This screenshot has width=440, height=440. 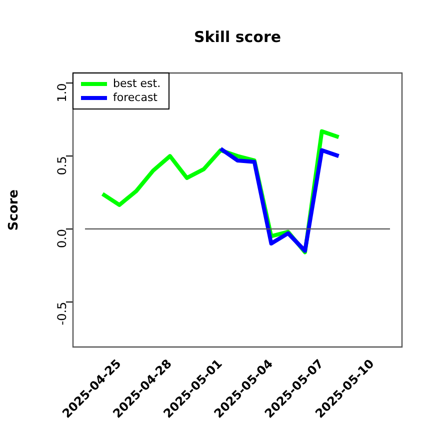 I want to click on chart-title: Skill score, so click(x=238, y=37).